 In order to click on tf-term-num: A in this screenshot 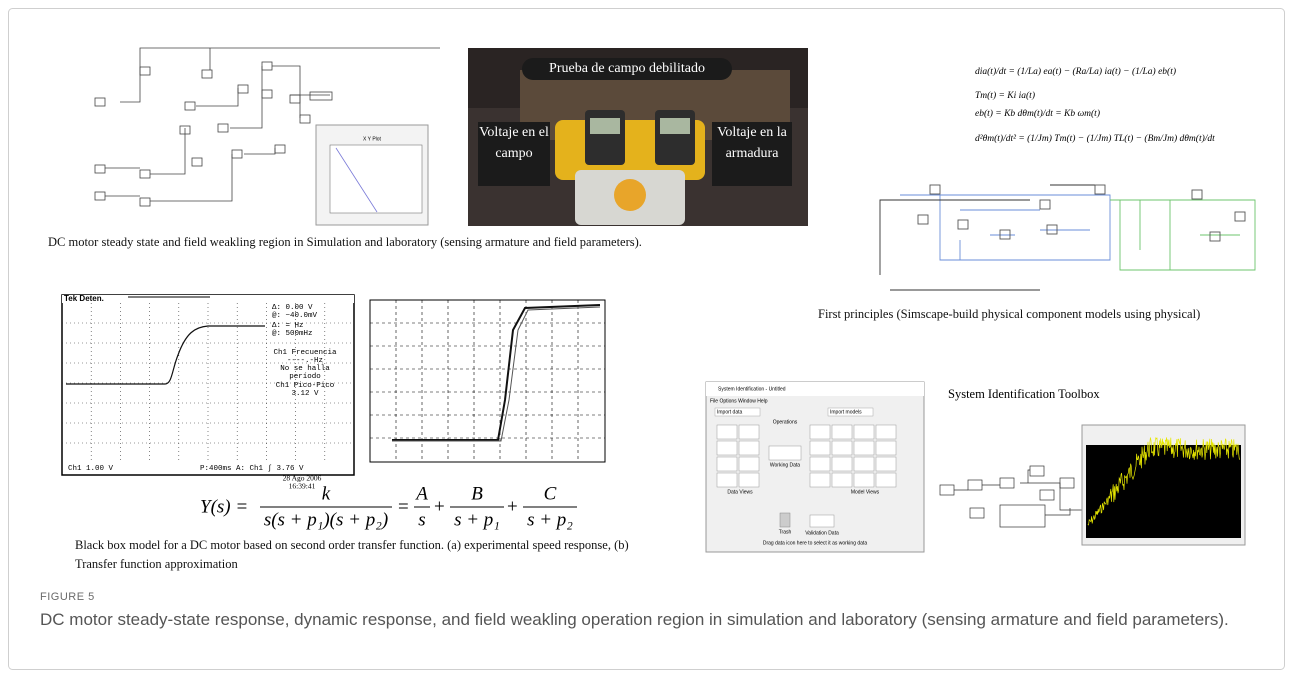, I will do `click(421, 493)`.